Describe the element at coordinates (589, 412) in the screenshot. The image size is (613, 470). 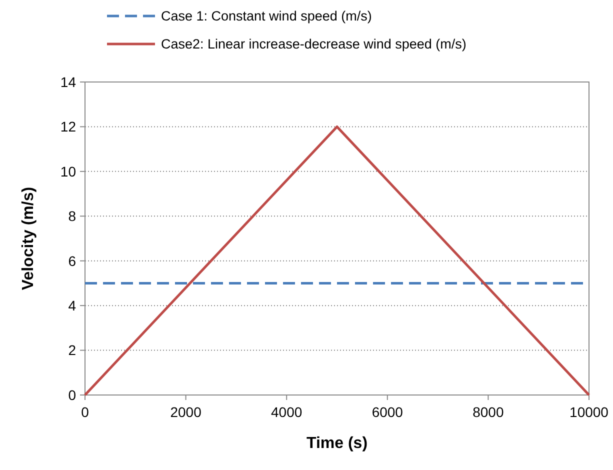
I see `x-tick-label: 10000` at that location.